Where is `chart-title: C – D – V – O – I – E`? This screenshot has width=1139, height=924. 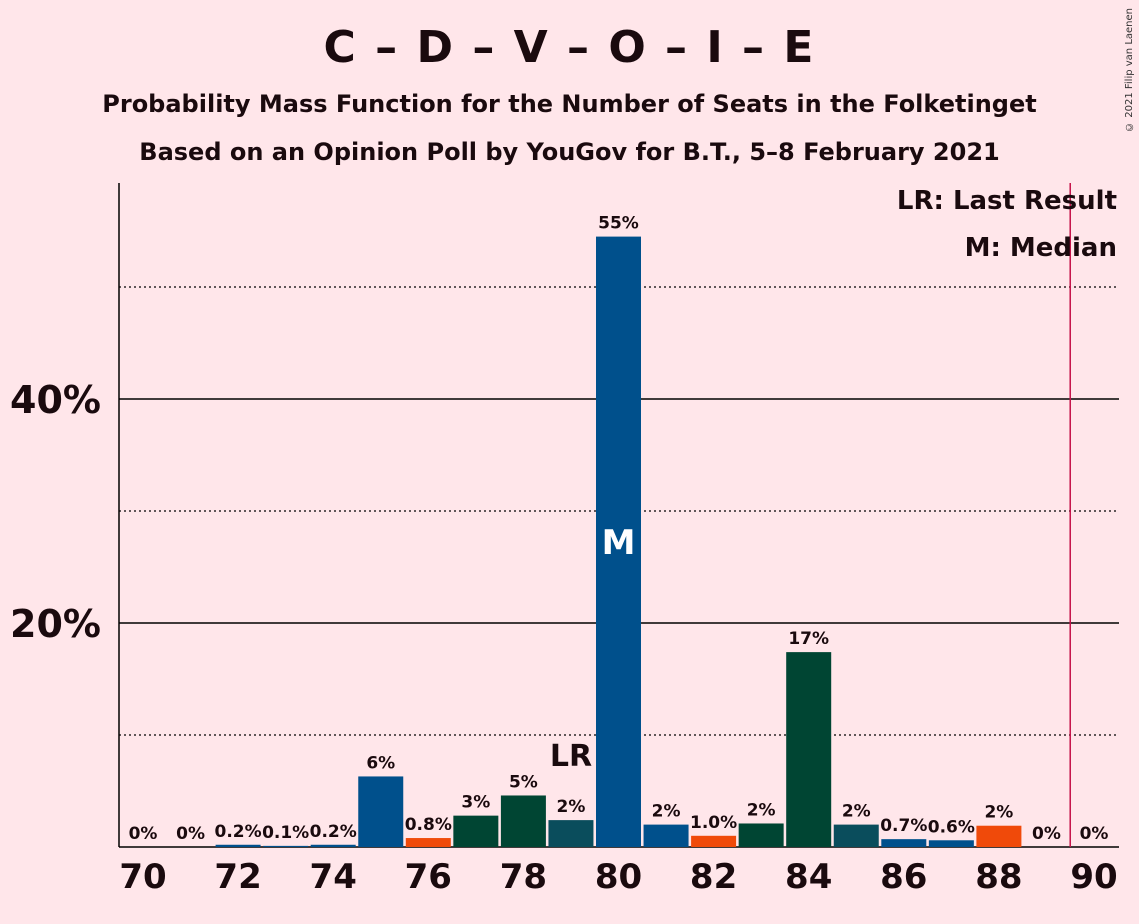 chart-title: C – D – V – O – I – E is located at coordinates (569, 47).